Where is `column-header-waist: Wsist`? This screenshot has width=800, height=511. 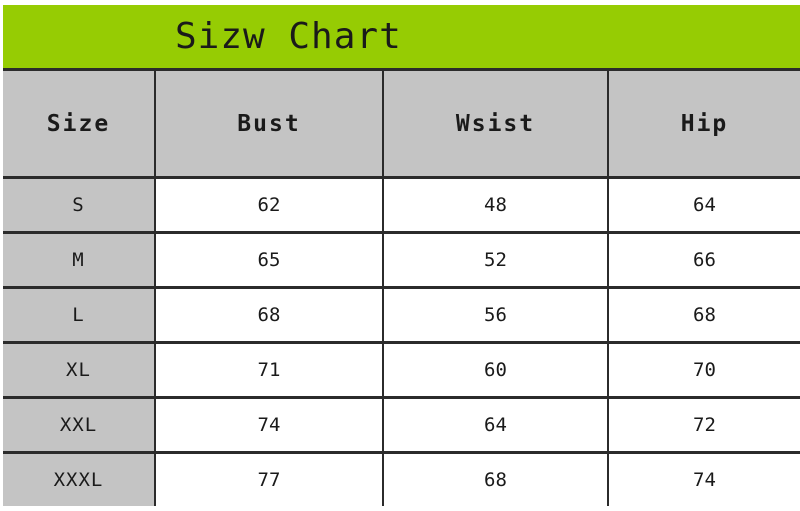 column-header-waist: Wsist is located at coordinates (496, 125).